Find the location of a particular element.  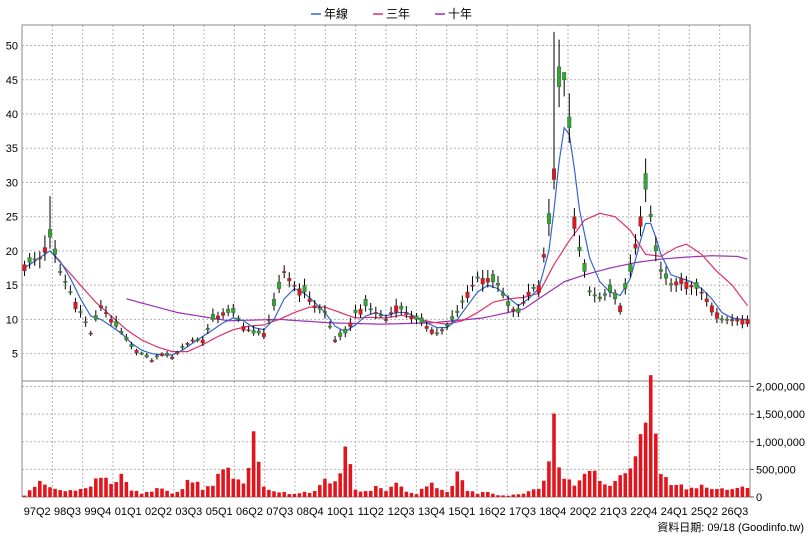

x-tick-label: 17Q3 is located at coordinates (522, 512).